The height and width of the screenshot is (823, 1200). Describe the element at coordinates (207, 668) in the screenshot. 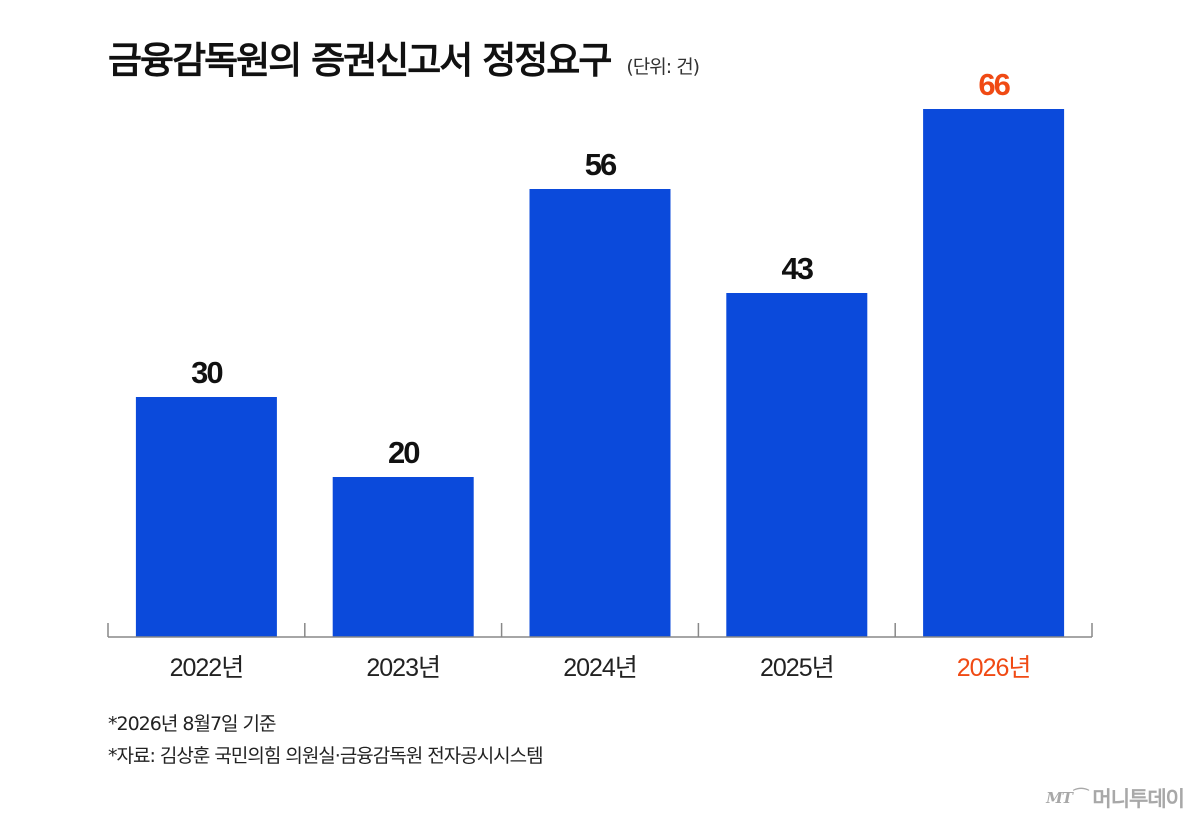

I see `x-tick-label: 2022년` at that location.